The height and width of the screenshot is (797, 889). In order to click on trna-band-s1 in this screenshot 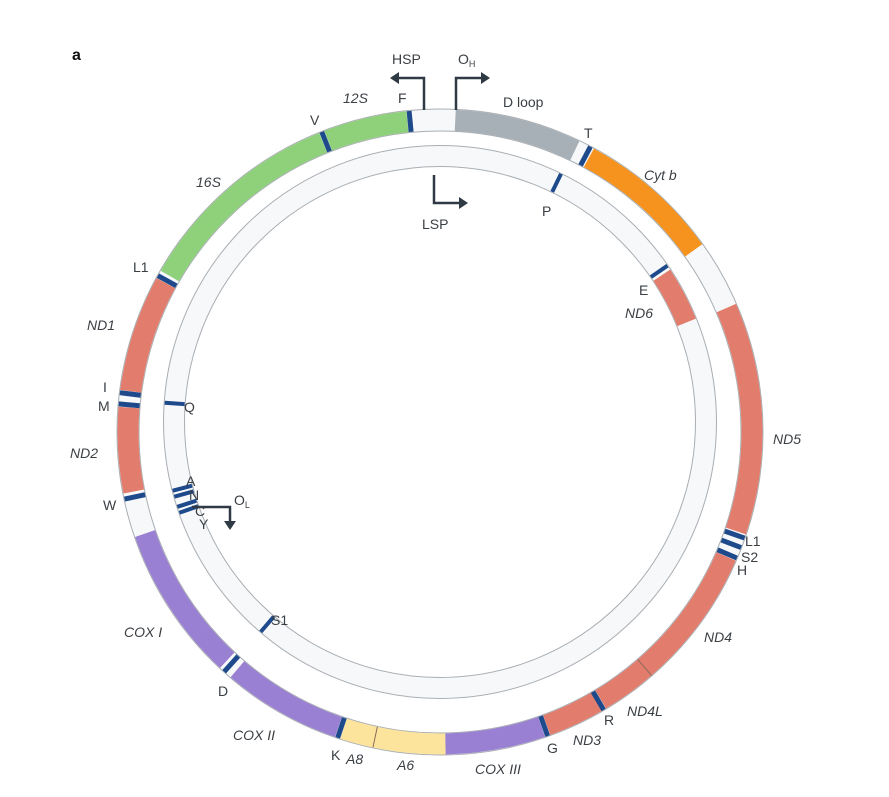, I will do `click(267, 624)`.